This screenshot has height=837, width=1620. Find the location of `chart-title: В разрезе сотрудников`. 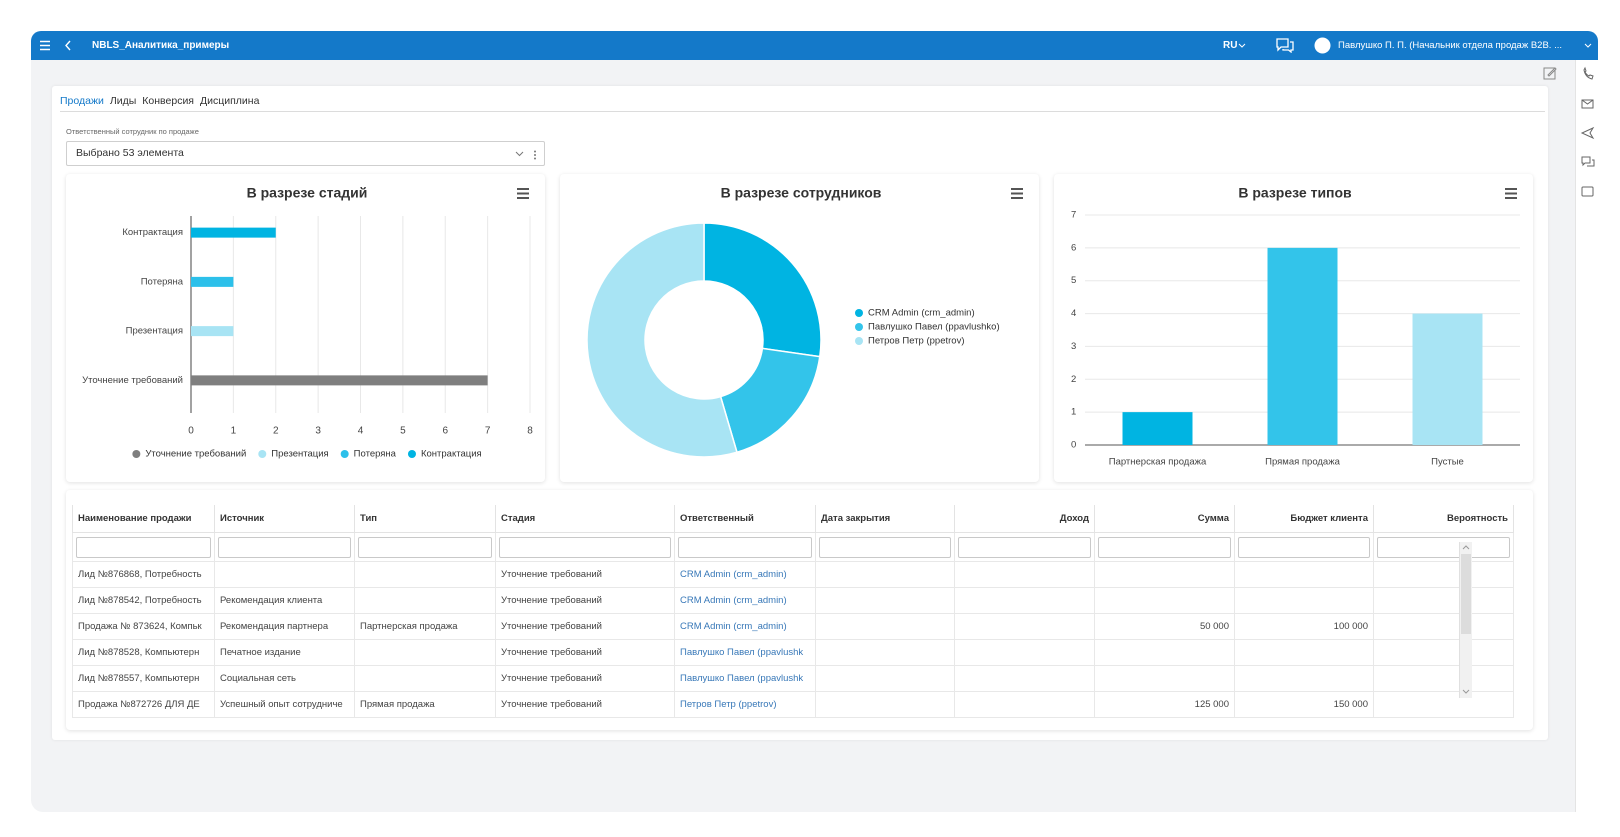

chart-title: В разрезе сотрудников is located at coordinates (801, 193).